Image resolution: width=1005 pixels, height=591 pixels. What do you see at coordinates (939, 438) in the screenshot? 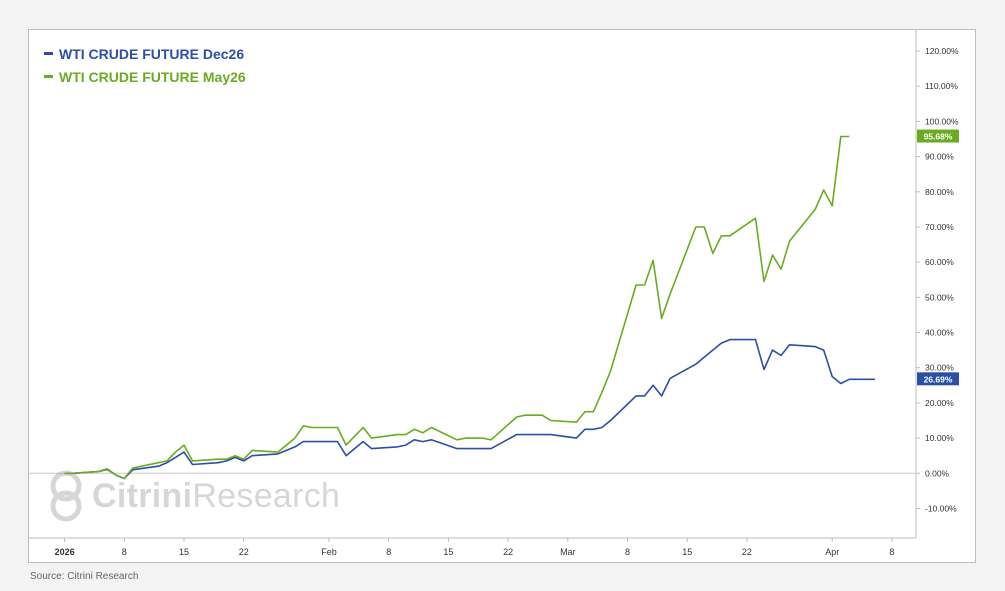
I see `y-tick-label: 10.00%` at bounding box center [939, 438].